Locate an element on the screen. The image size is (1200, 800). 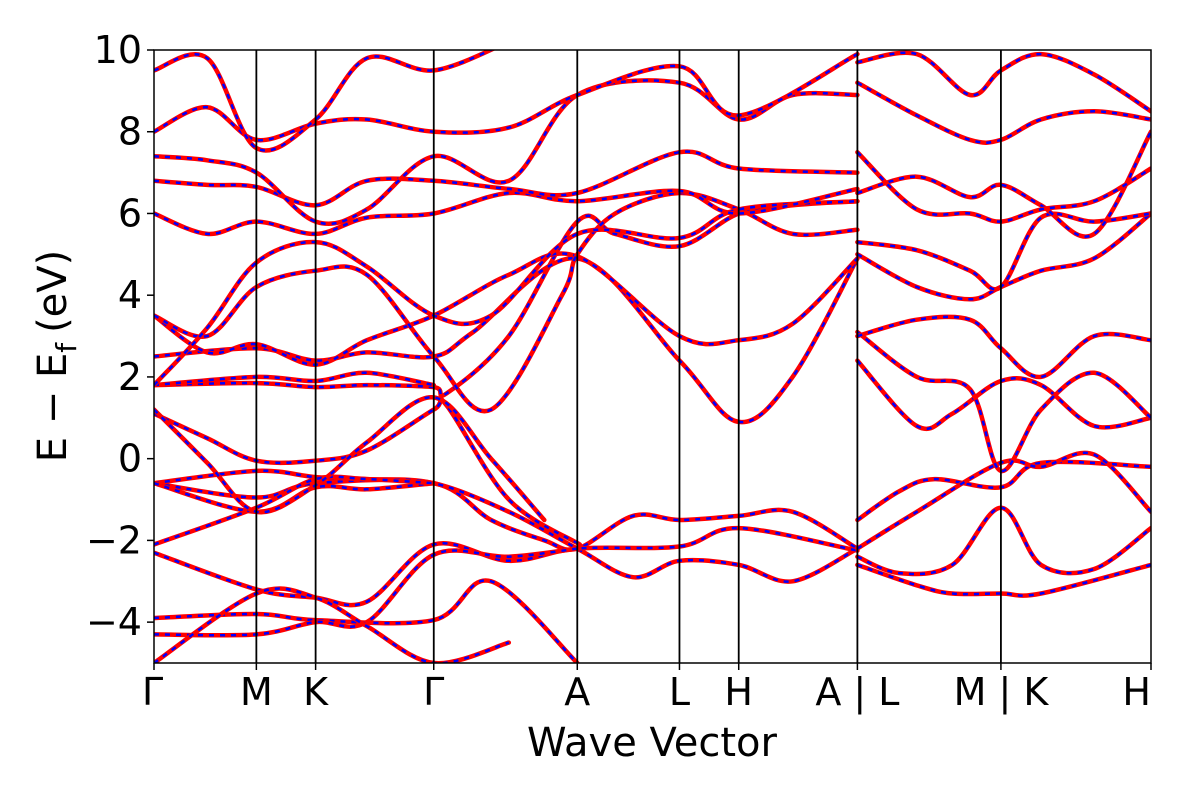
x-tick-label-8: M | K is located at coordinates (1002, 692).